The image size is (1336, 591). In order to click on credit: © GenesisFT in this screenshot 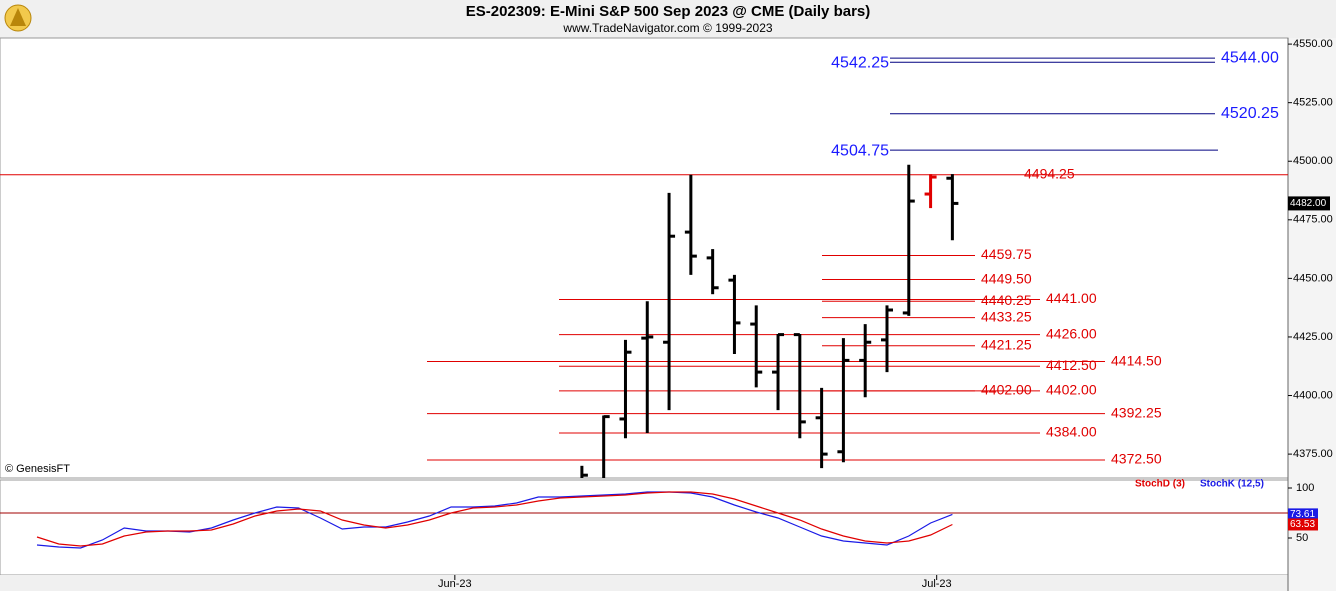, I will do `click(37, 469)`.